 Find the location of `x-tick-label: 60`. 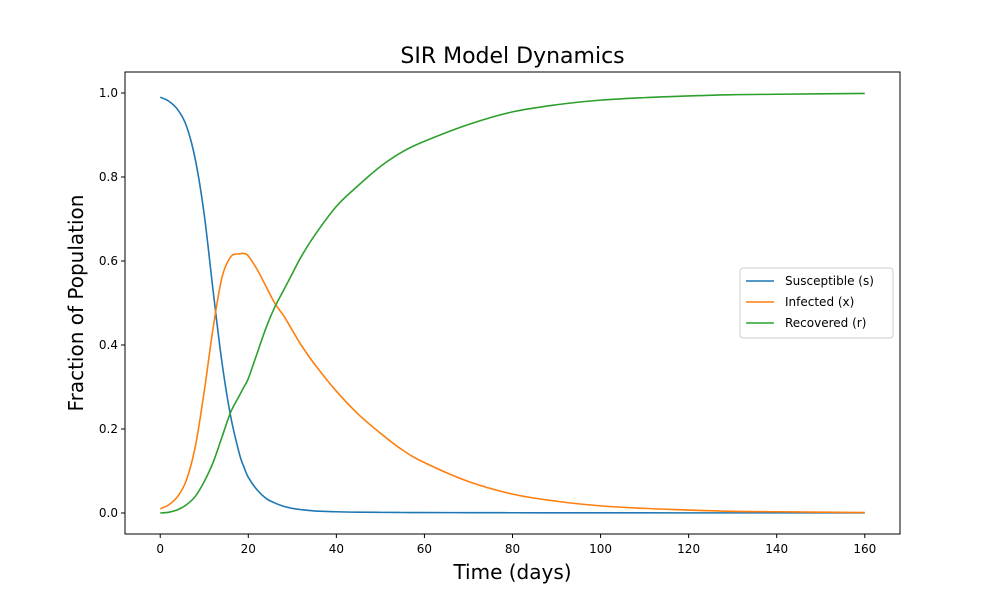

x-tick-label: 60 is located at coordinates (424, 549).